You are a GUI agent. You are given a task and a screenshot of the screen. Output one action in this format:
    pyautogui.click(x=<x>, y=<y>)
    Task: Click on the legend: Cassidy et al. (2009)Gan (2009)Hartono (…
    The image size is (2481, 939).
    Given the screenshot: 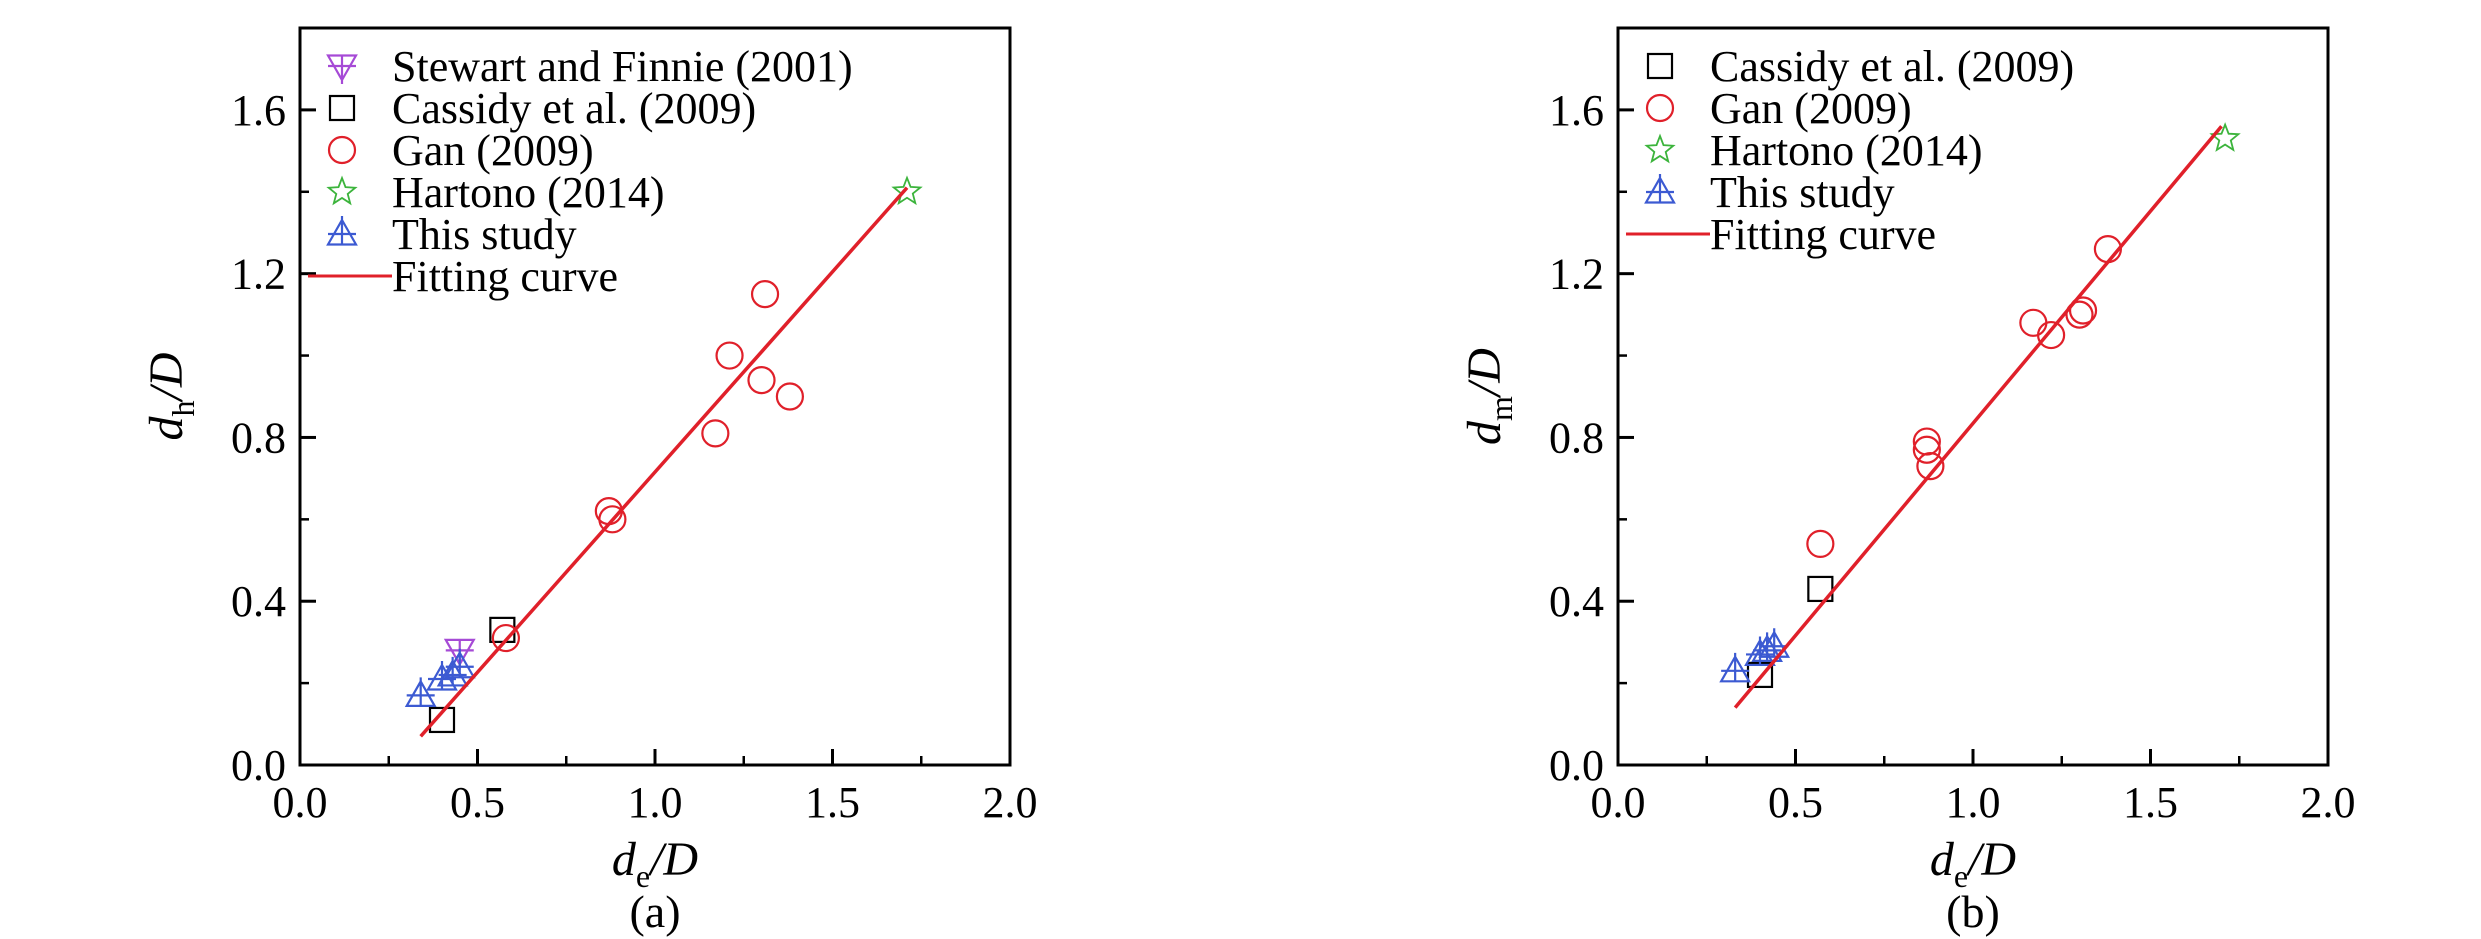 What is the action you would take?
    pyautogui.click(x=1850, y=150)
    